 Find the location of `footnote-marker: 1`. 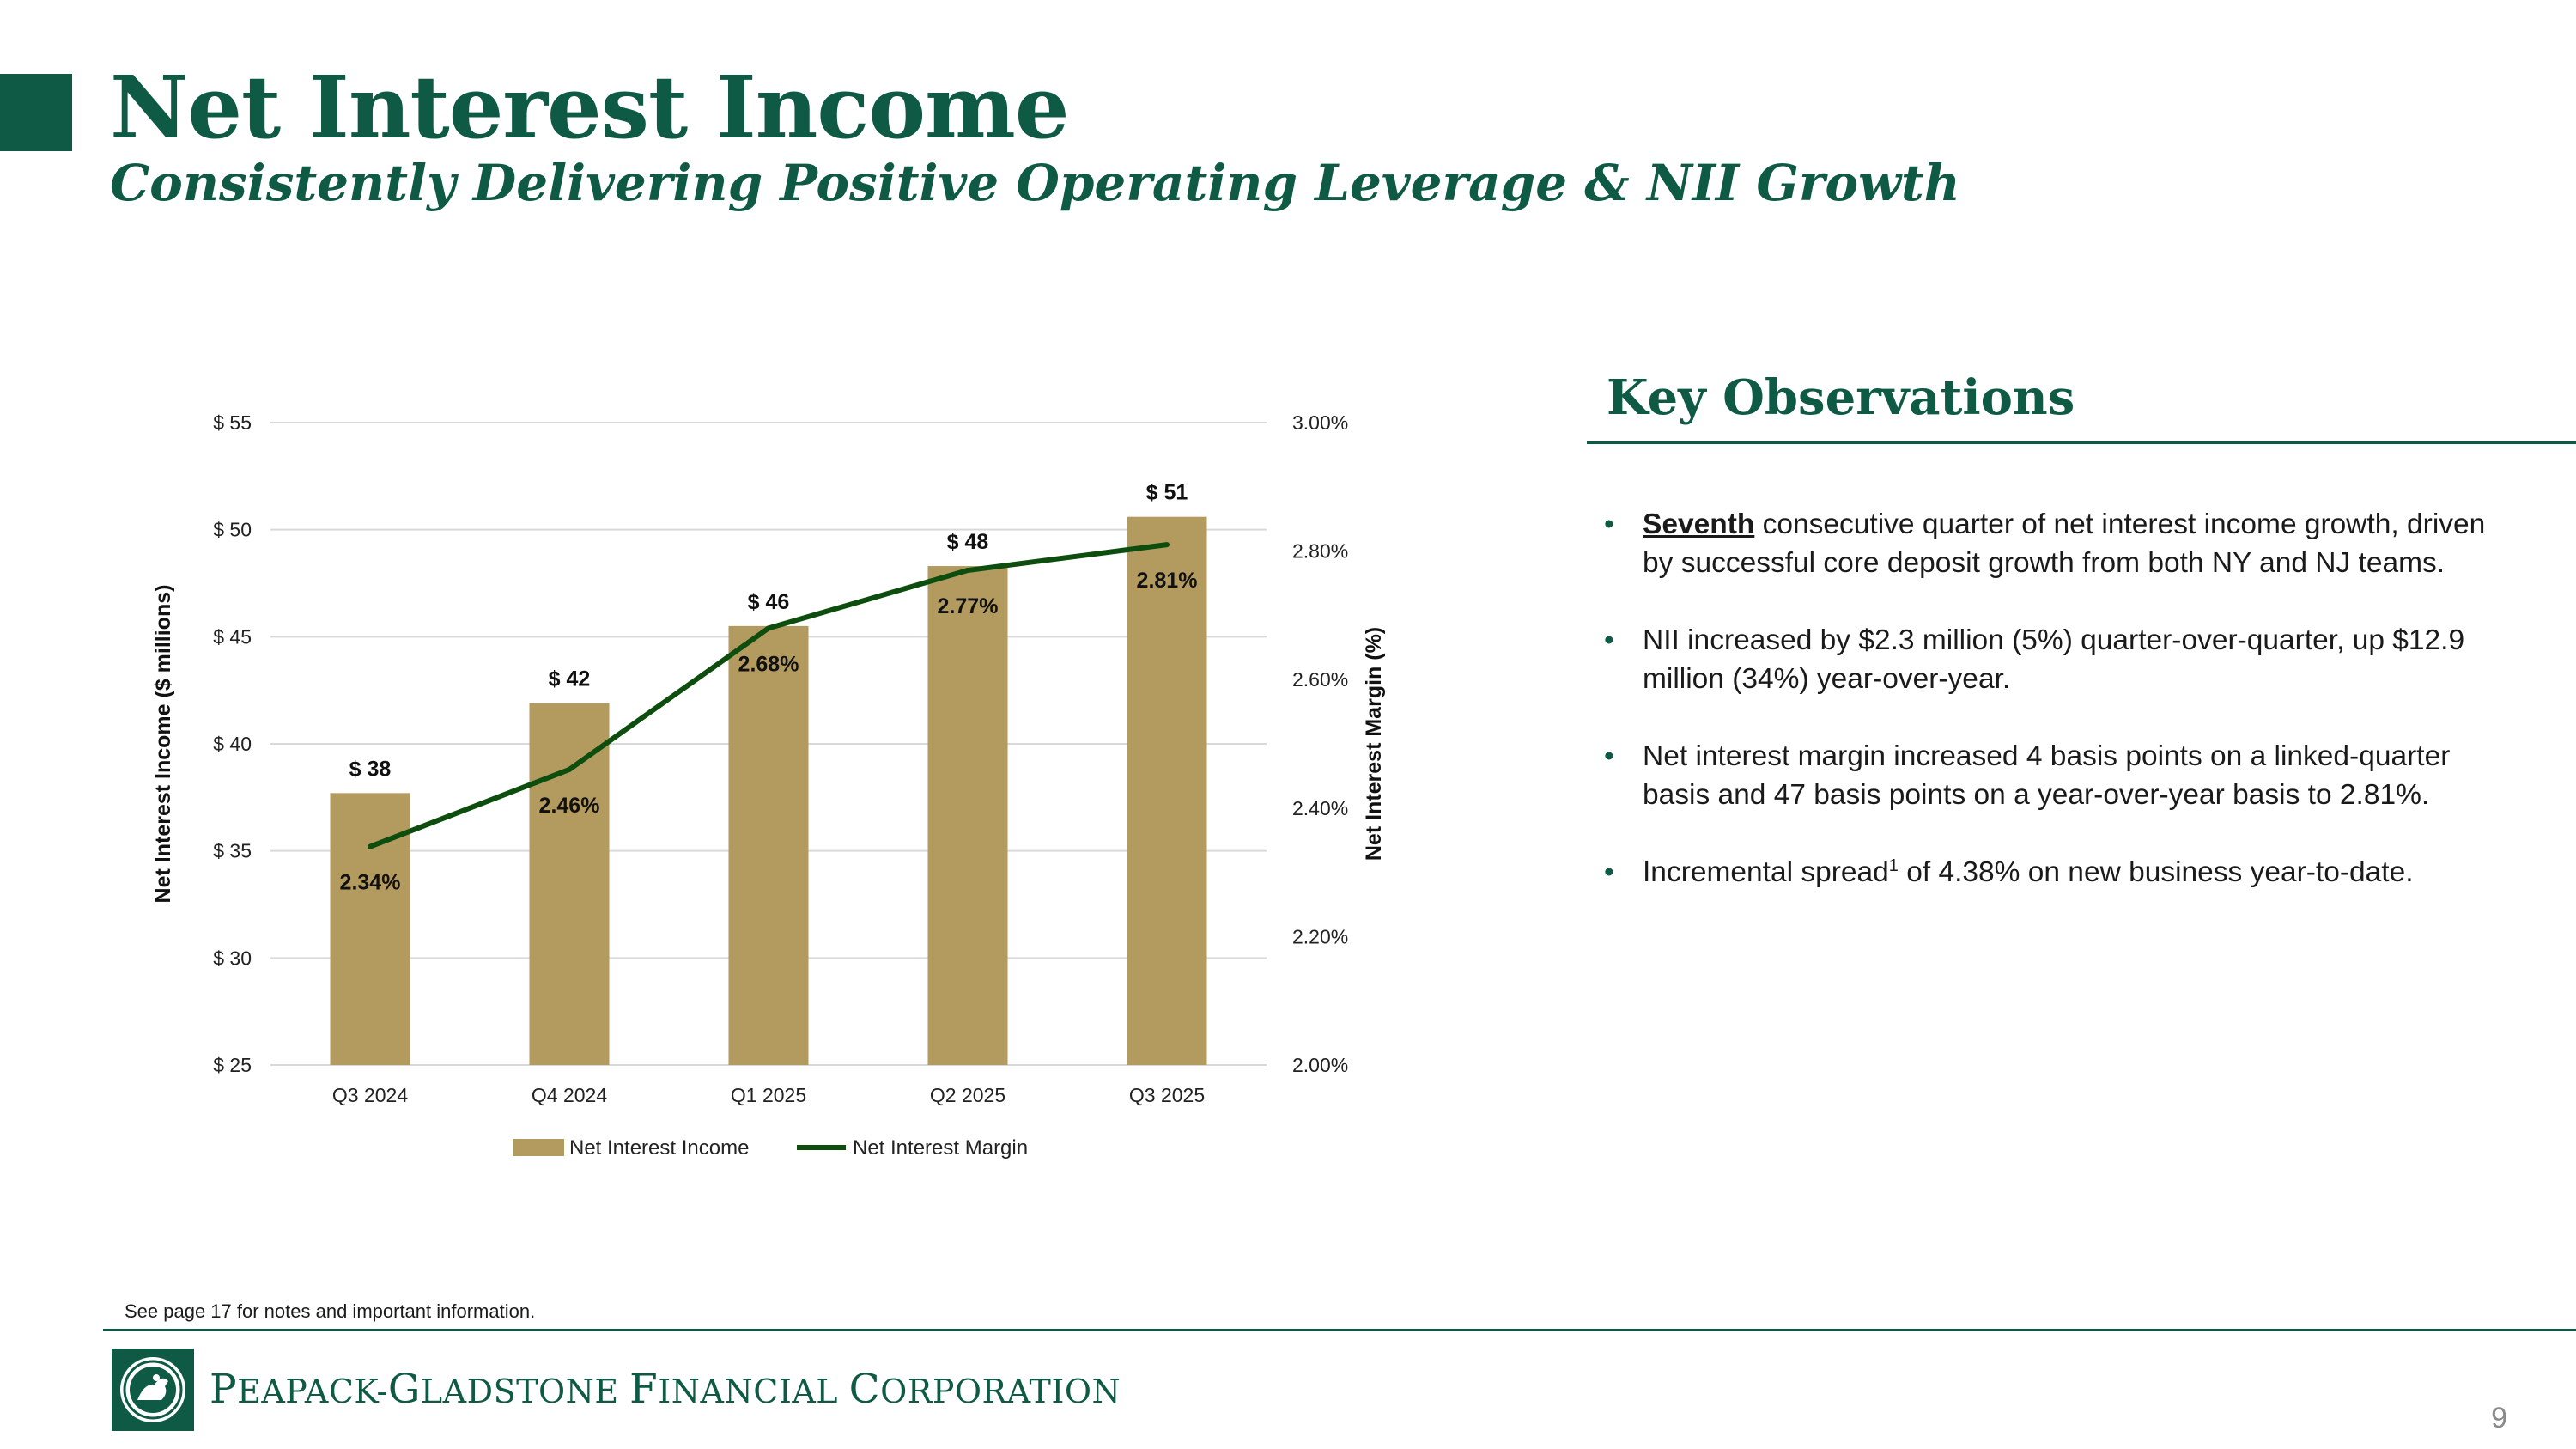

footnote-marker: 1 is located at coordinates (1894, 865).